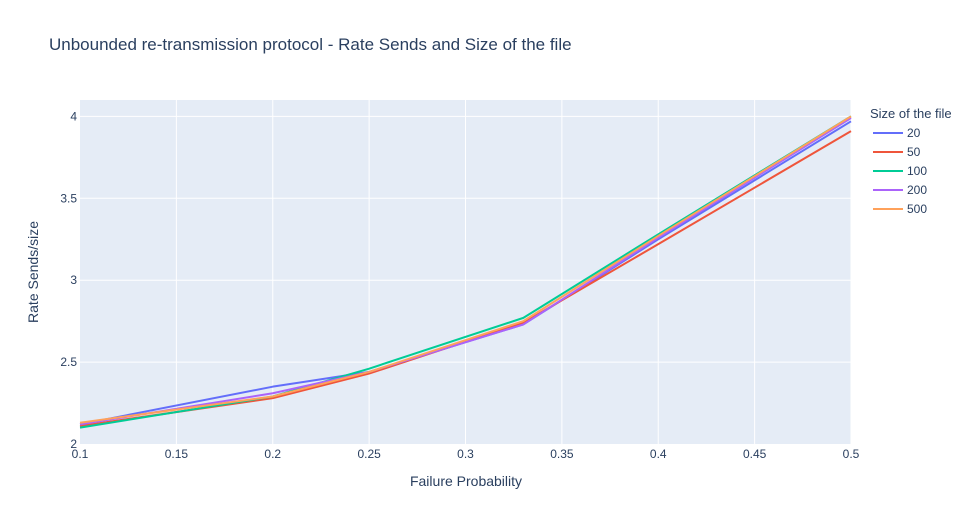 The image size is (974, 525). What do you see at coordinates (177, 454) in the screenshot?
I see `x-tick-label: 0.15` at bounding box center [177, 454].